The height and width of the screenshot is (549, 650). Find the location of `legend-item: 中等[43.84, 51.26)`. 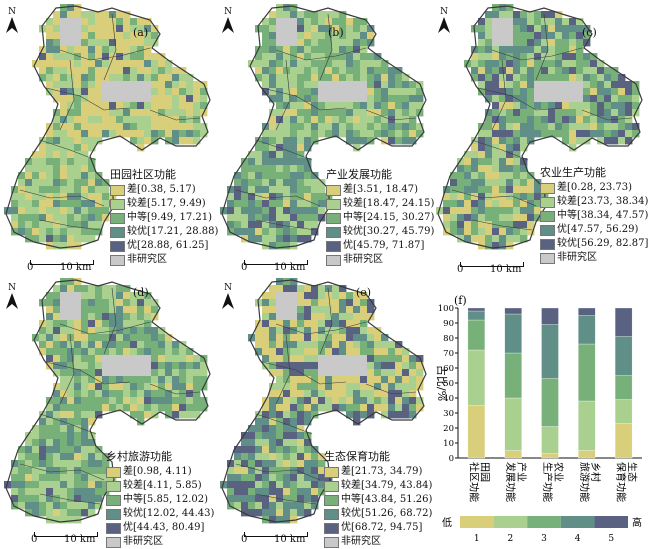

legend-item: 中等[43.84, 51.26) is located at coordinates (378, 500).